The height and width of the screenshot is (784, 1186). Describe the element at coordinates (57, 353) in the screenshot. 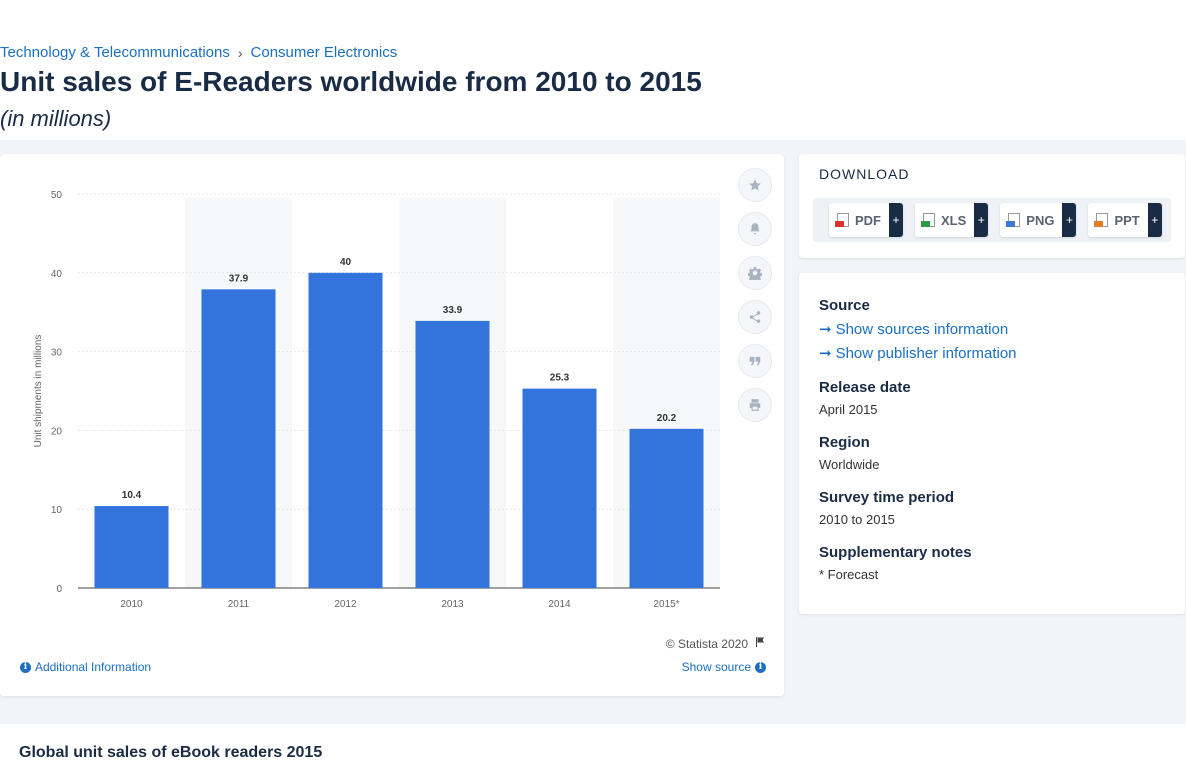

I see `y-tick-label: 30` at that location.